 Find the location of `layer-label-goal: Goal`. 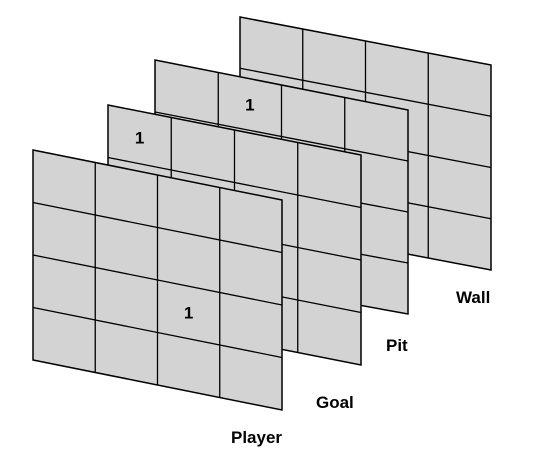

layer-label-goal: Goal is located at coordinates (335, 402).